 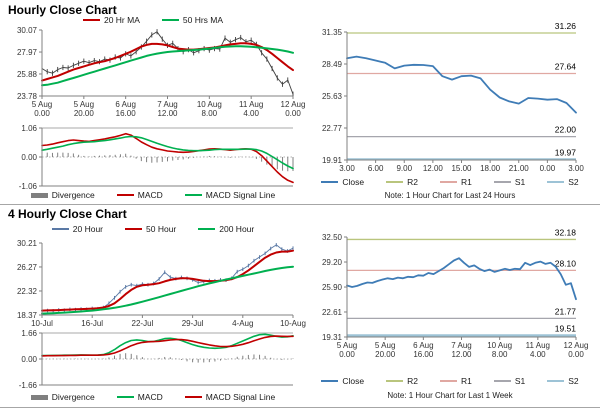 What do you see at coordinates (566, 232) in the screenshot?
I see `svg-text: 32.18` at bounding box center [566, 232].